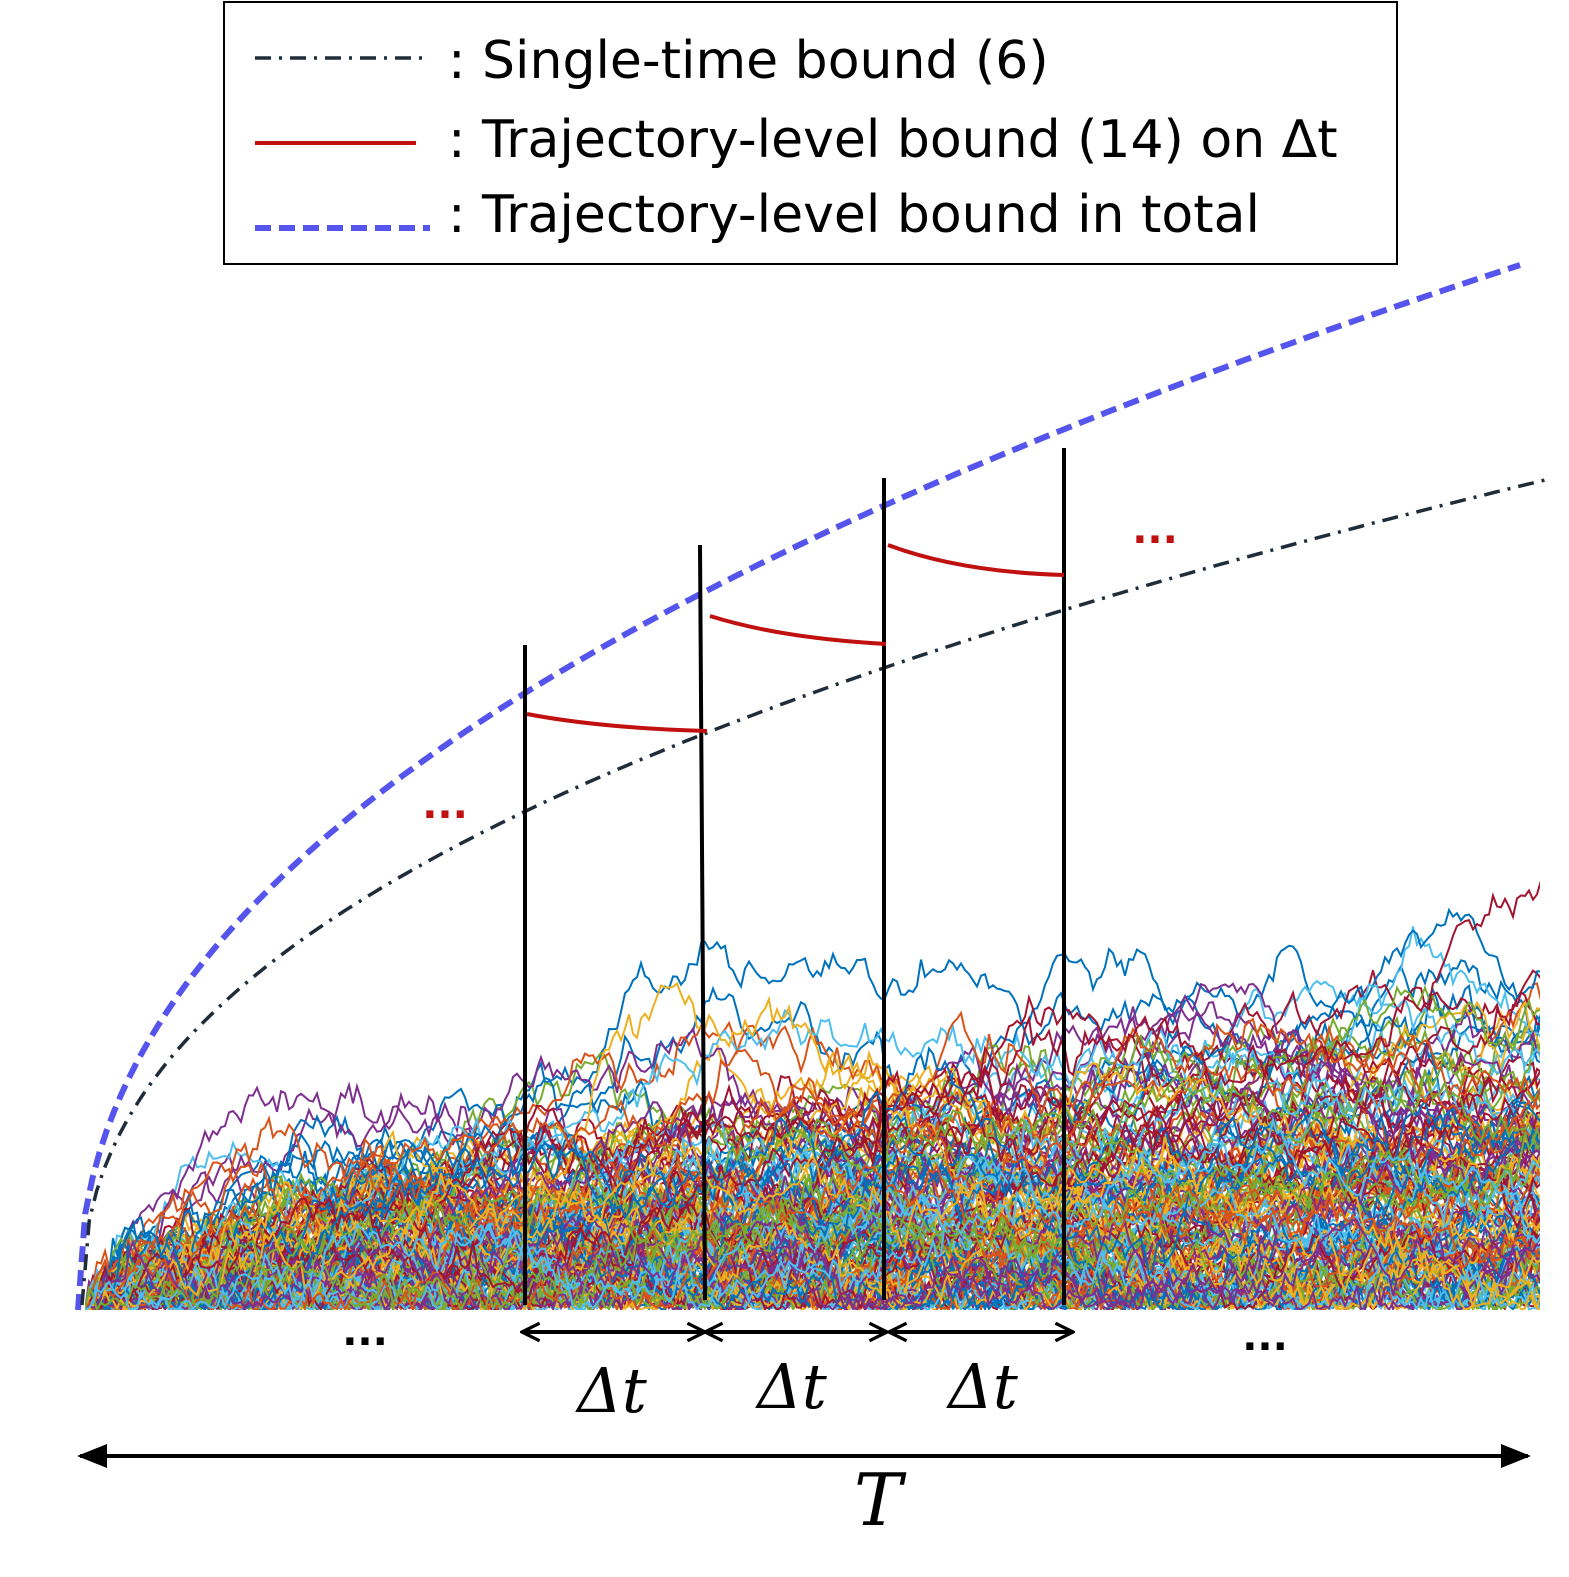  What do you see at coordinates (702, 922) in the screenshot?
I see `interval-line` at bounding box center [702, 922].